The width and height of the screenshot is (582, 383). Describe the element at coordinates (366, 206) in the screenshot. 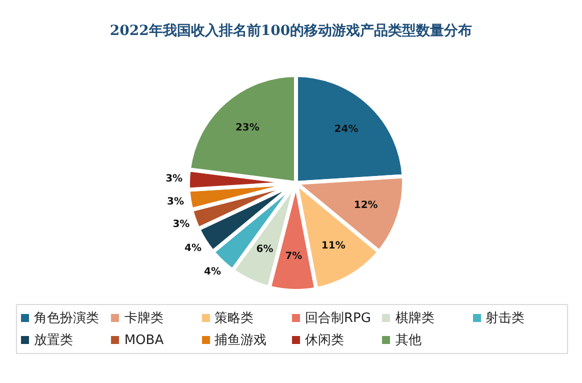

I see `data-label: 12%` at that location.